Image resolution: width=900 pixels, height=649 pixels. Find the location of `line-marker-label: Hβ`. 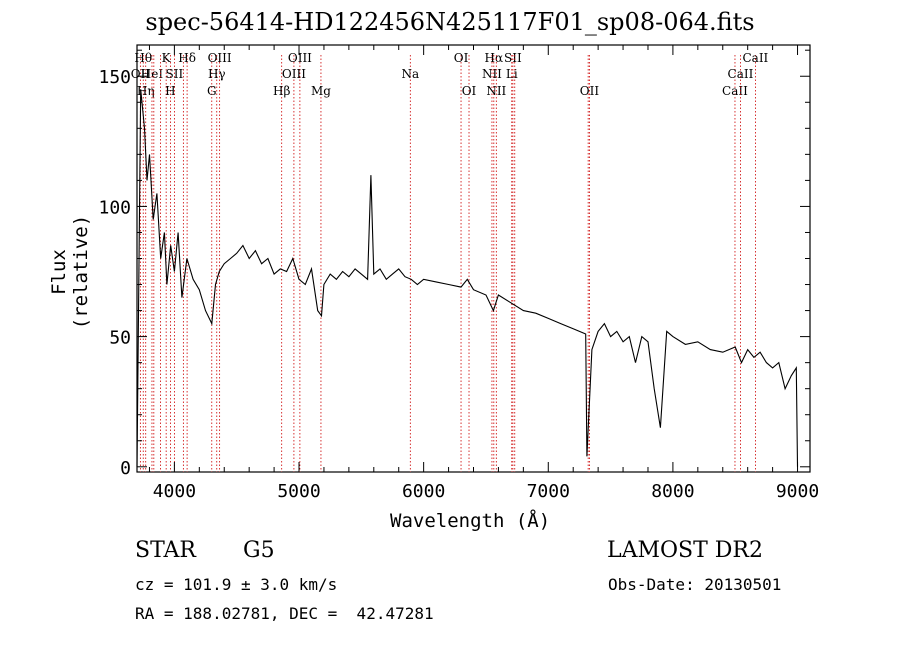

line-marker-label: Hβ is located at coordinates (281, 91).